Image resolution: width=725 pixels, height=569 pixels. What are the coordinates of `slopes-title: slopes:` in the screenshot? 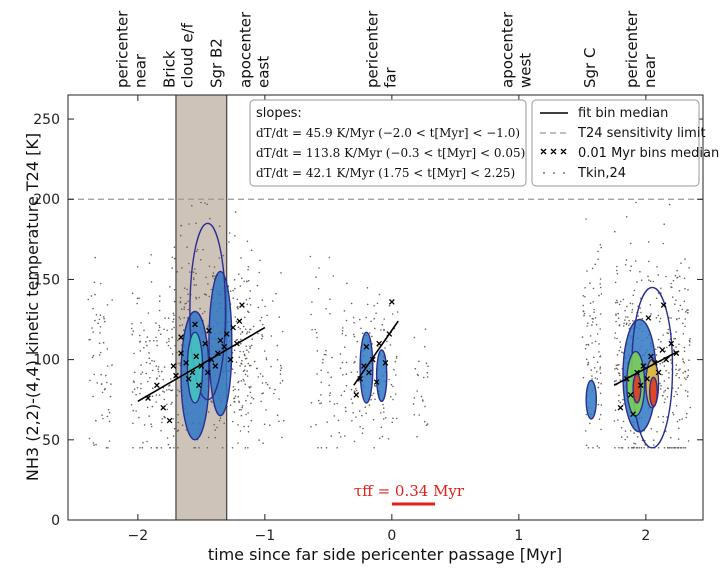 It's located at (279, 113).